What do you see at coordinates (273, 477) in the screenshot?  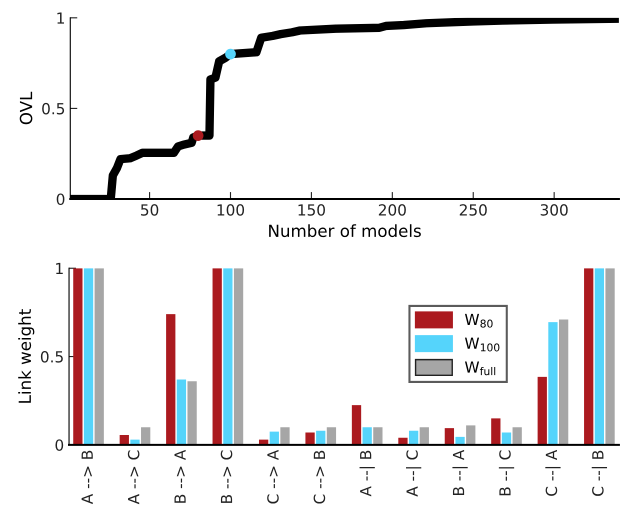 I see `x-tick-label: C --> A` at bounding box center [273, 477].